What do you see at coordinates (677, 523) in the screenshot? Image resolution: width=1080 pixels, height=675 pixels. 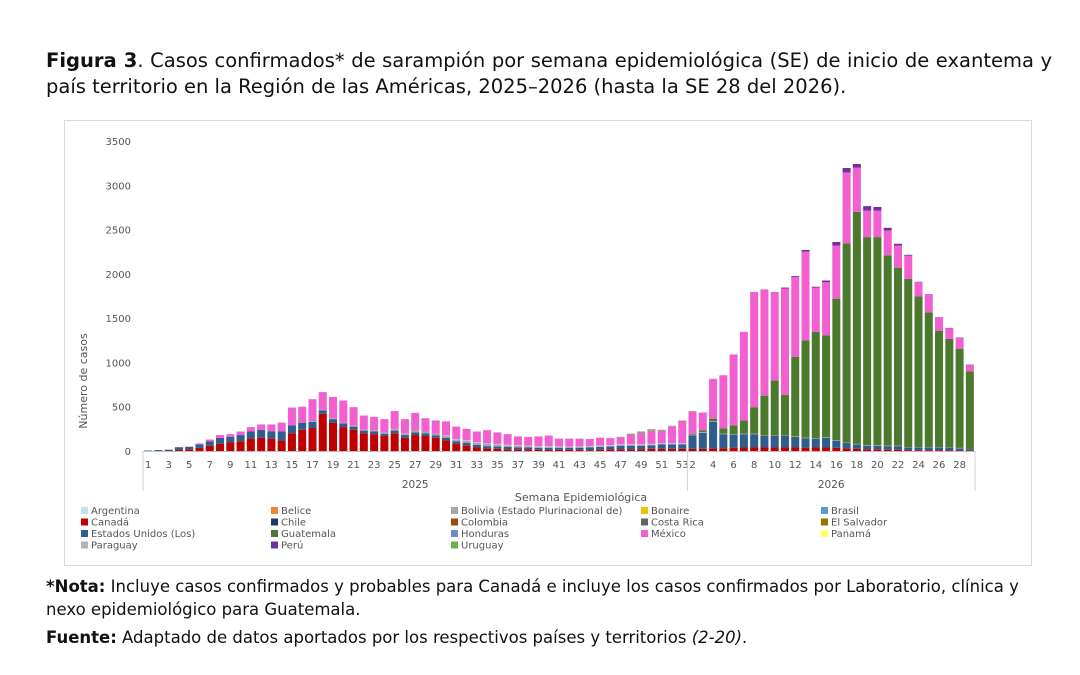 I see `legend-label: Costa Rica` at bounding box center [677, 523].